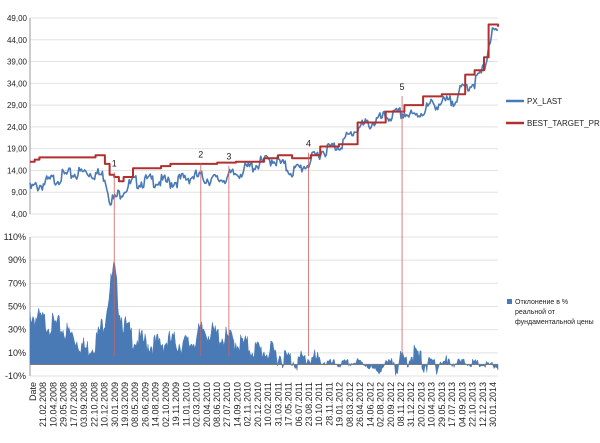  Describe the element at coordinates (114, 163) in the screenshot. I see `annotation-label: 1` at that location.